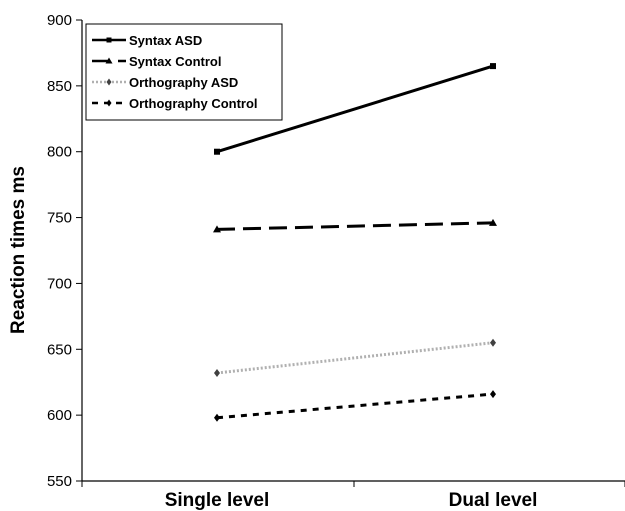  I want to click on y-tick-label: 800, so click(59, 152).